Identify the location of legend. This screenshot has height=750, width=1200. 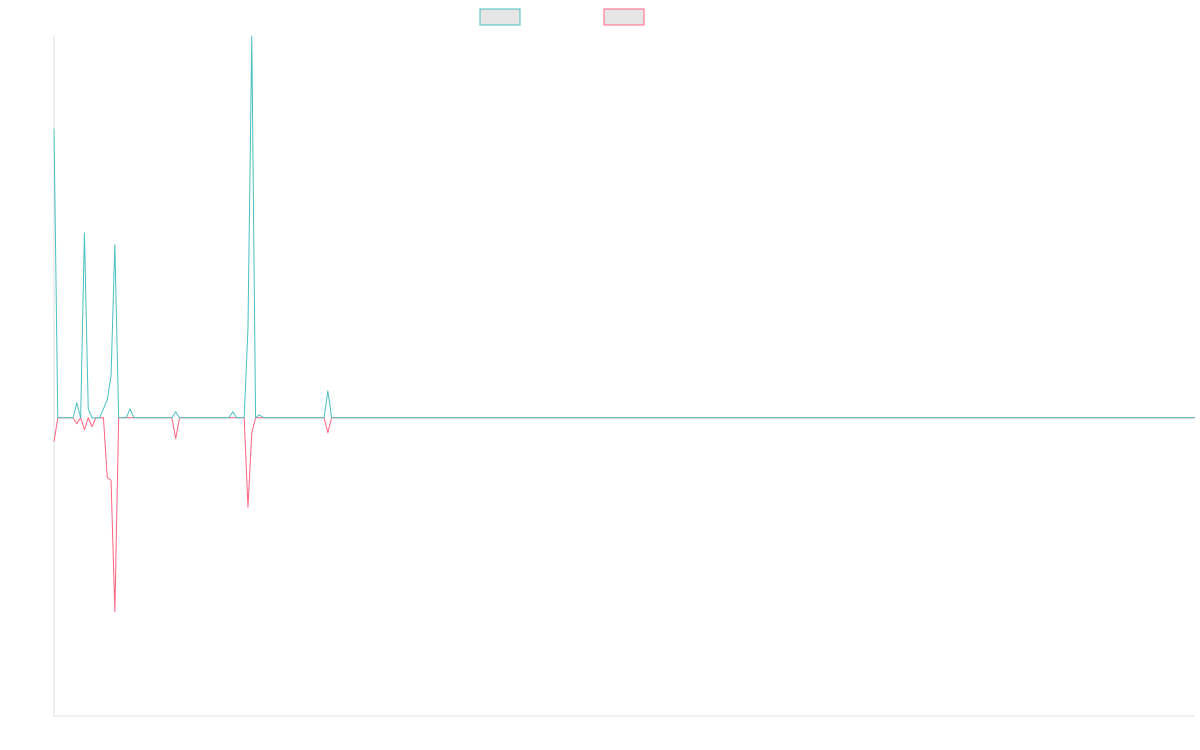
(562, 17).